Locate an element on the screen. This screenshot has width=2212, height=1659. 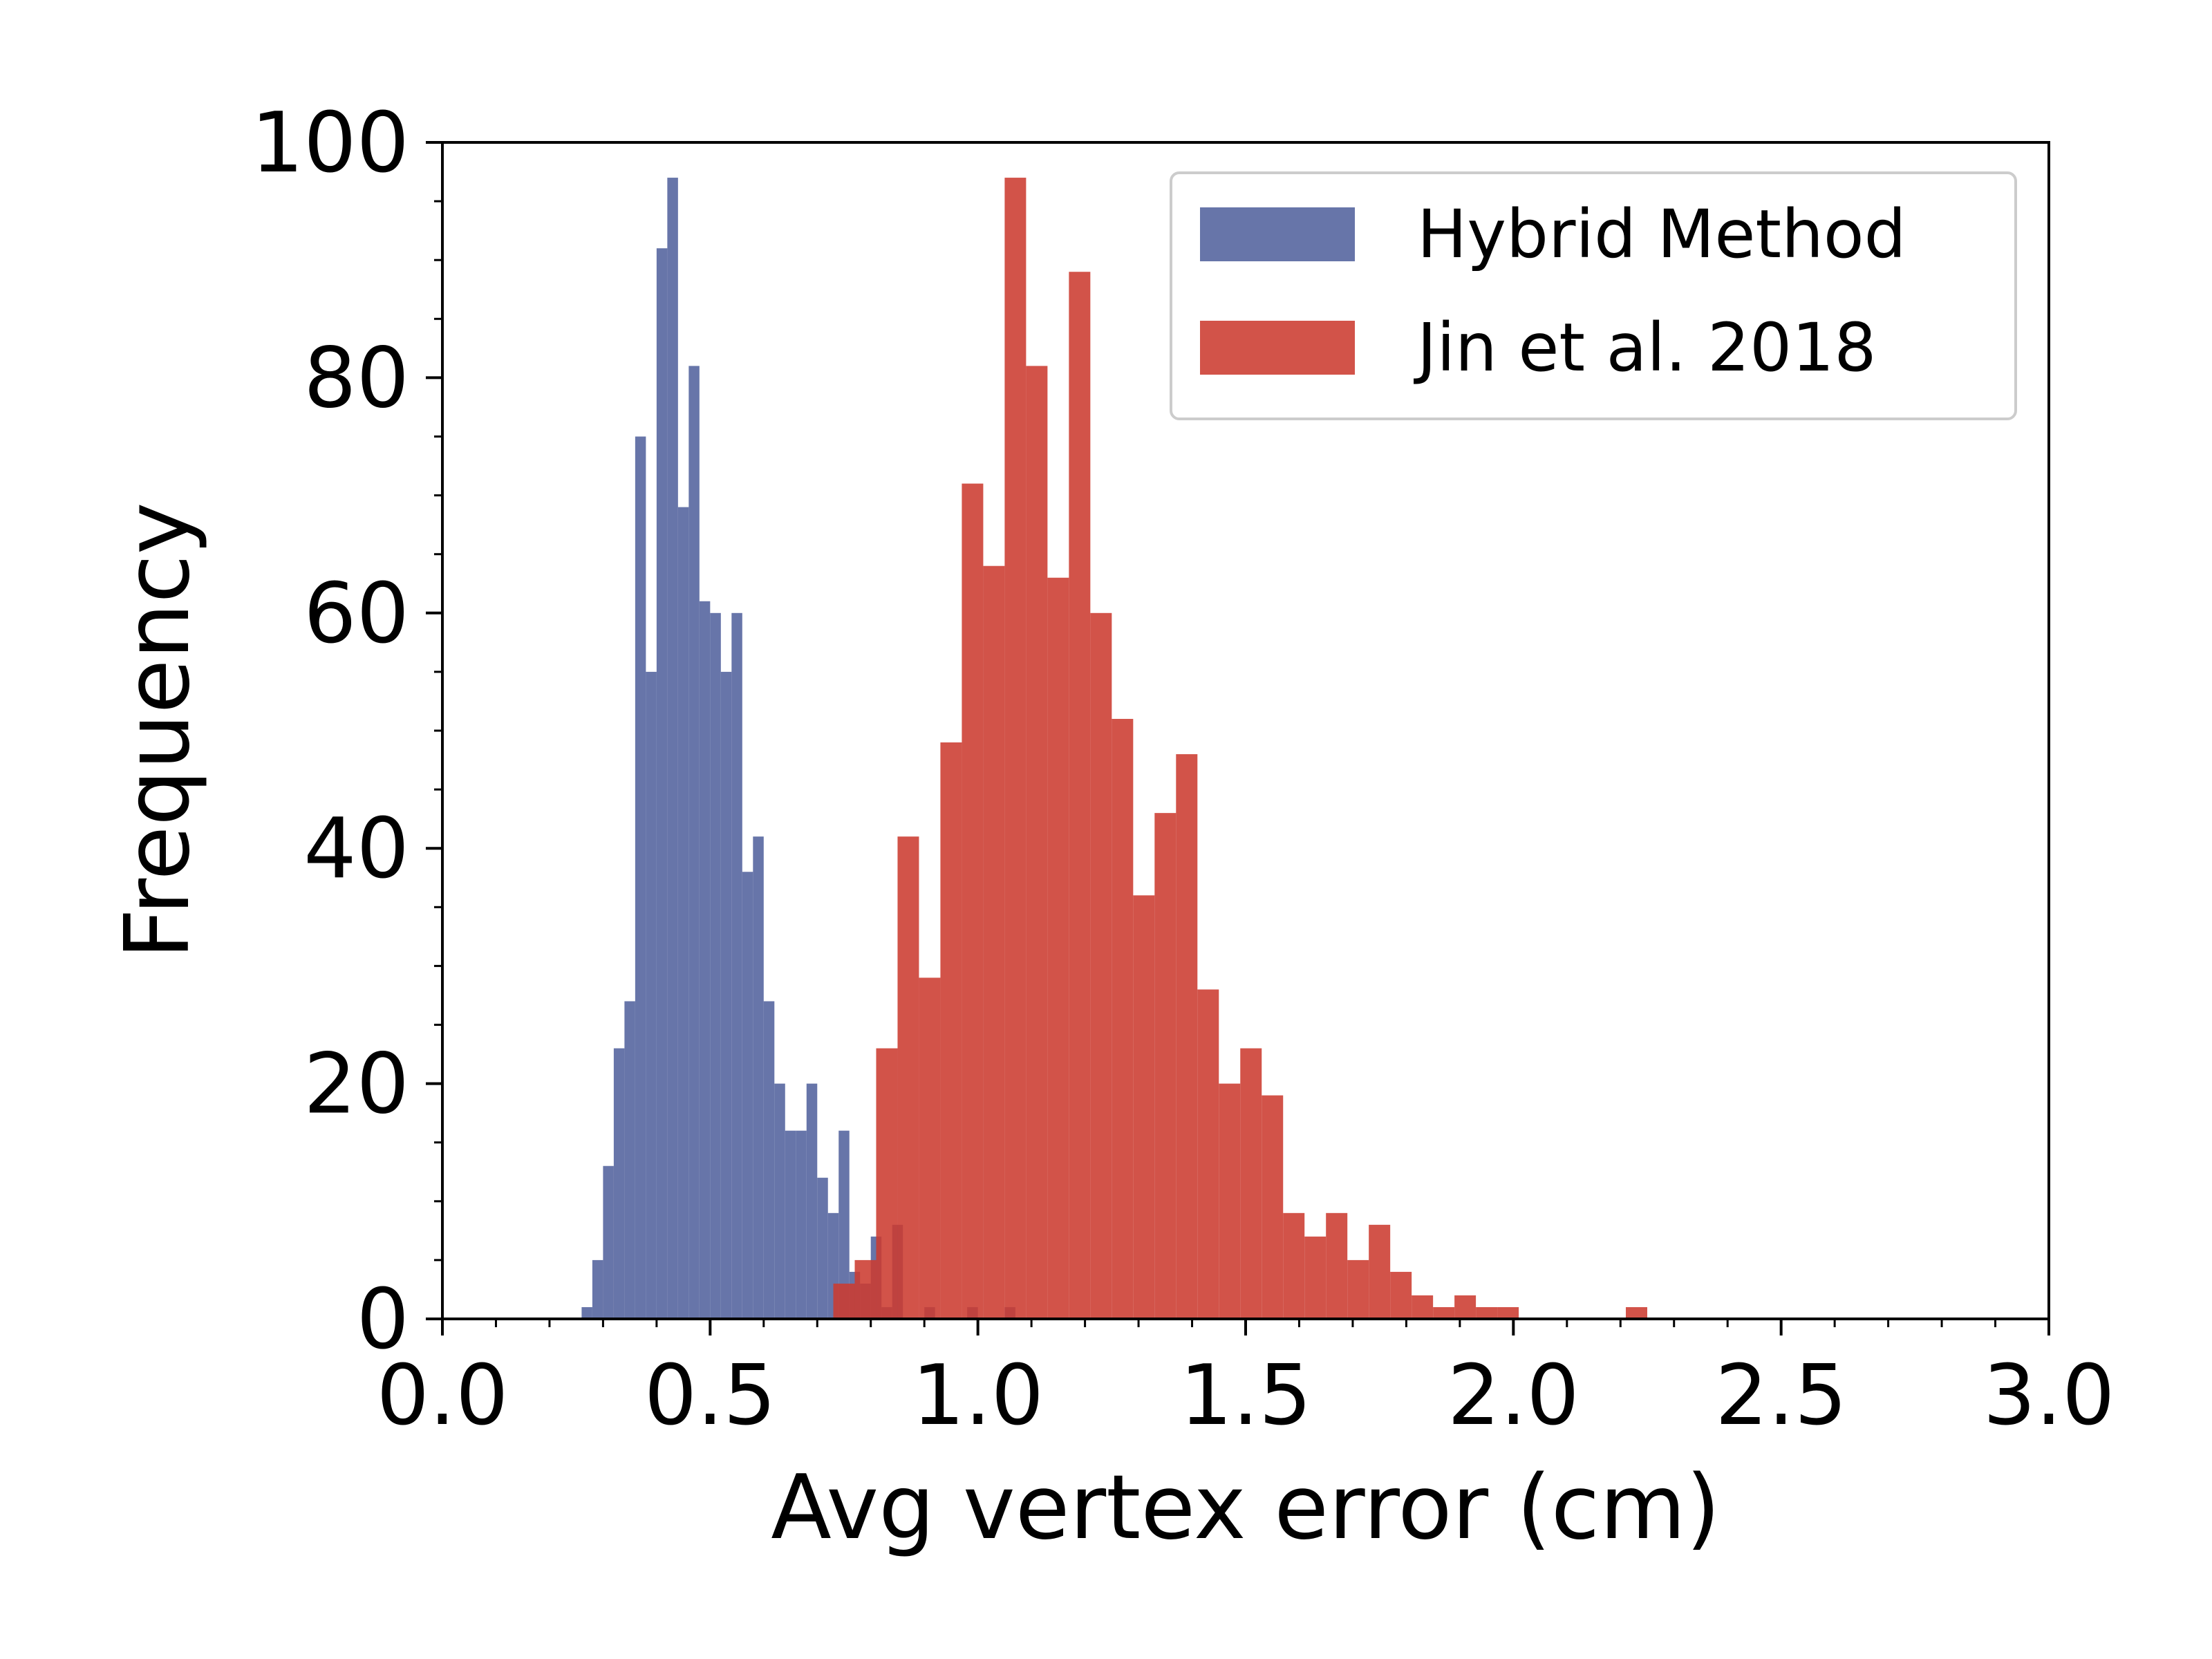
legend: Hybrid Method Jin et al. 2018 is located at coordinates (1593, 296).